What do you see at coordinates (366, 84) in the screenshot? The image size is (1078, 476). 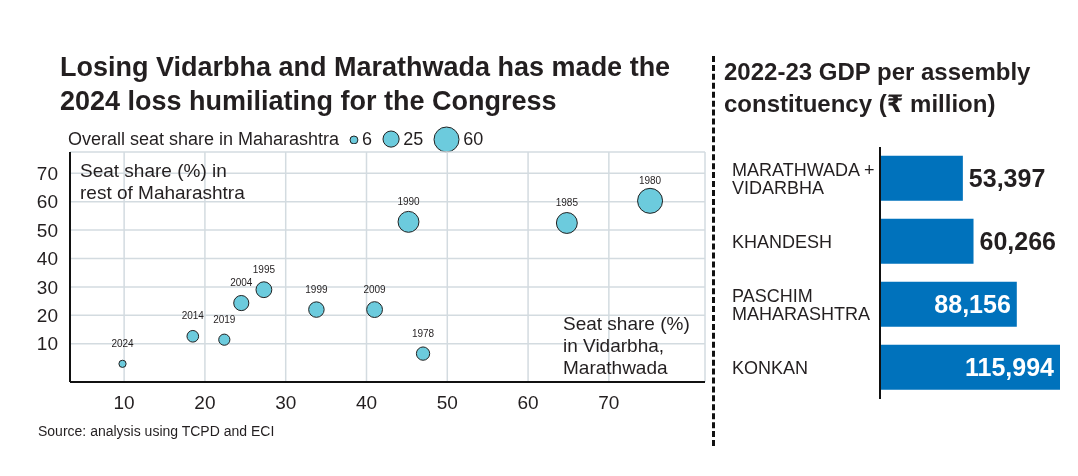 I see `chart-title: Losing Vidarbha and Marathwada has made the 2024 loss humiliating for the Congress` at bounding box center [366, 84].